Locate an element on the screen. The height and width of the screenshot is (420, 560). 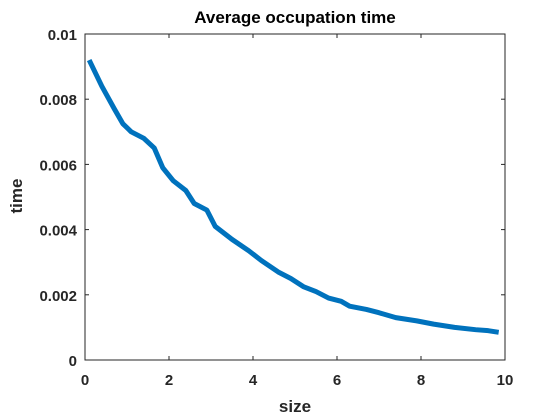
x-axis-label: size is located at coordinates (295, 406).